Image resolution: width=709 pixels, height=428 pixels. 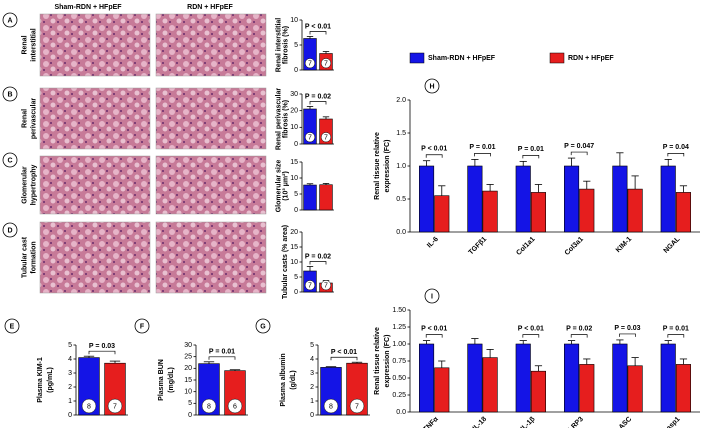 I want to click on y-axis-label: (pg/mL), so click(x=50, y=380).